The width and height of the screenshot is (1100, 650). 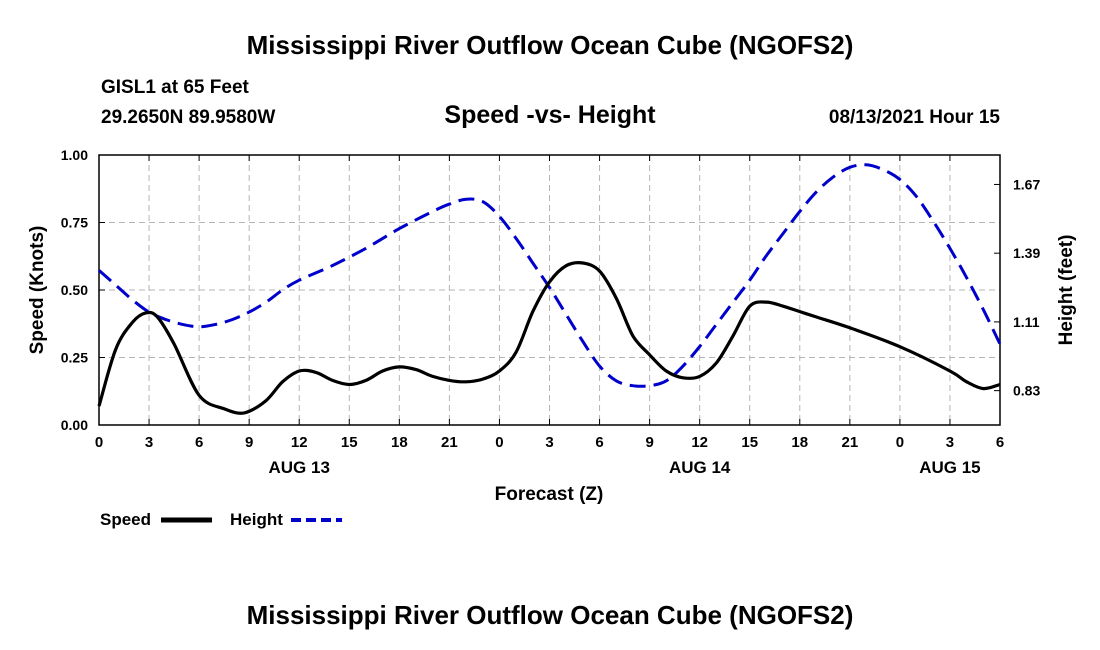 I want to click on y-tick-label: 1.00, so click(x=74, y=155).